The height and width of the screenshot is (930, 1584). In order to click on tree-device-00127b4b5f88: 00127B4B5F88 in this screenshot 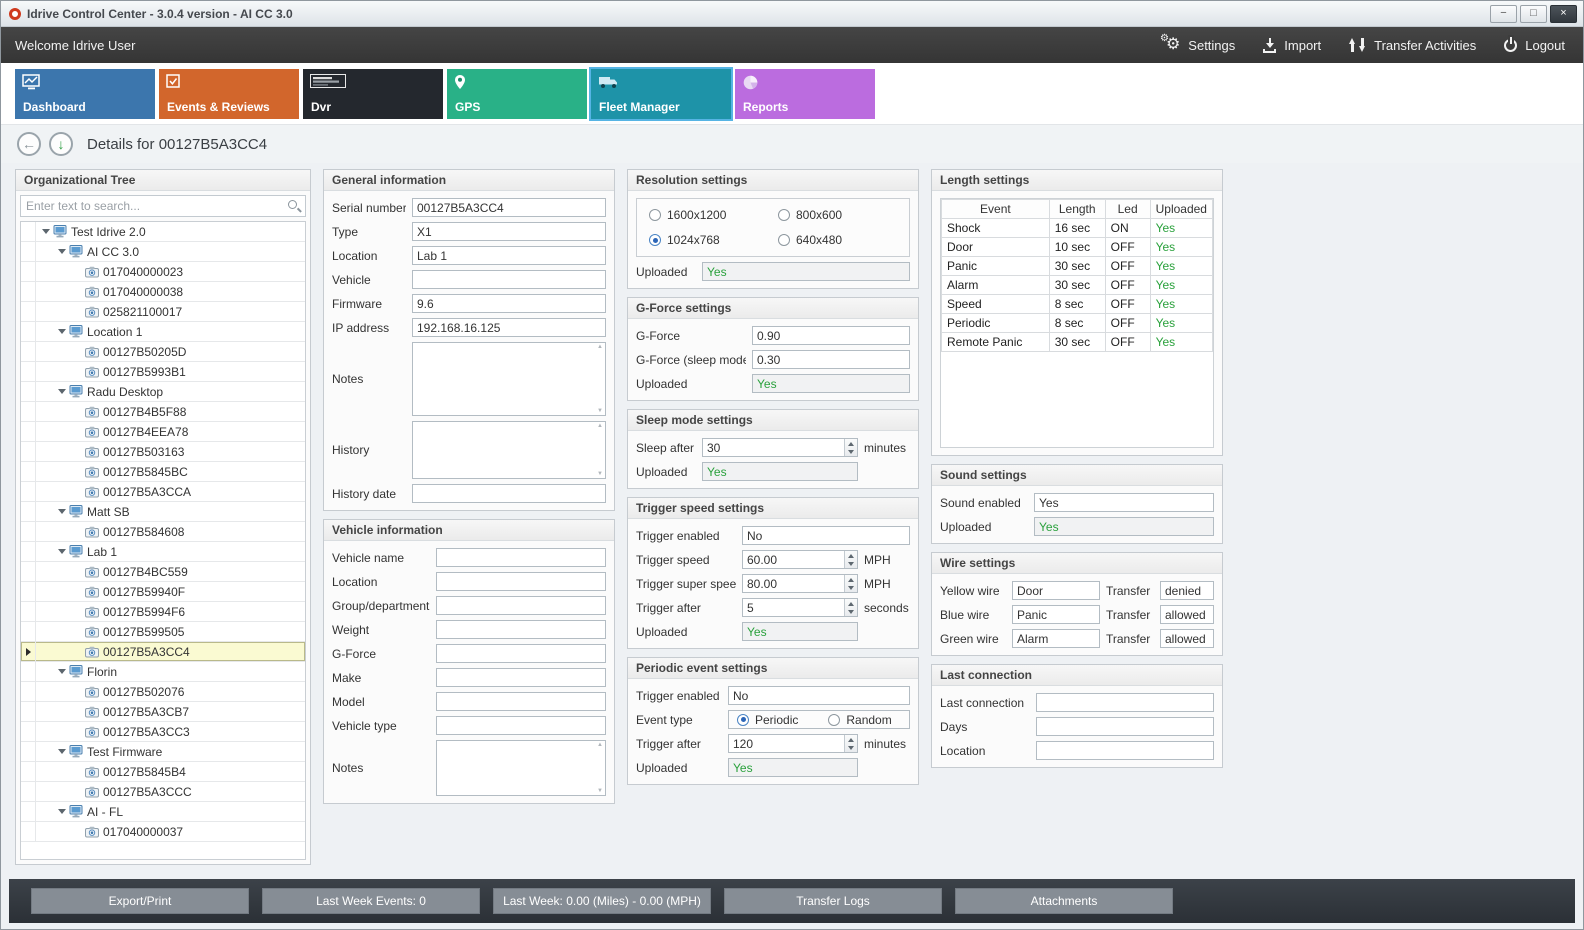, I will do `click(163, 412)`.